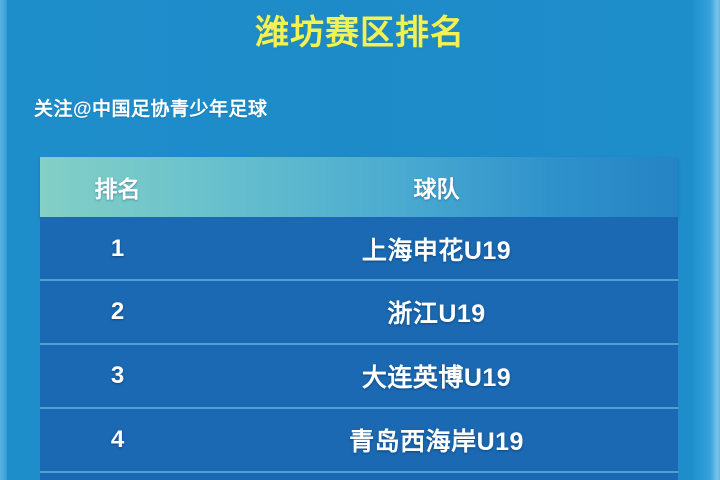 Image resolution: width=720 pixels, height=480 pixels. What do you see at coordinates (359, 313) in the screenshot?
I see `table-row: 2 浙江U19` at bounding box center [359, 313].